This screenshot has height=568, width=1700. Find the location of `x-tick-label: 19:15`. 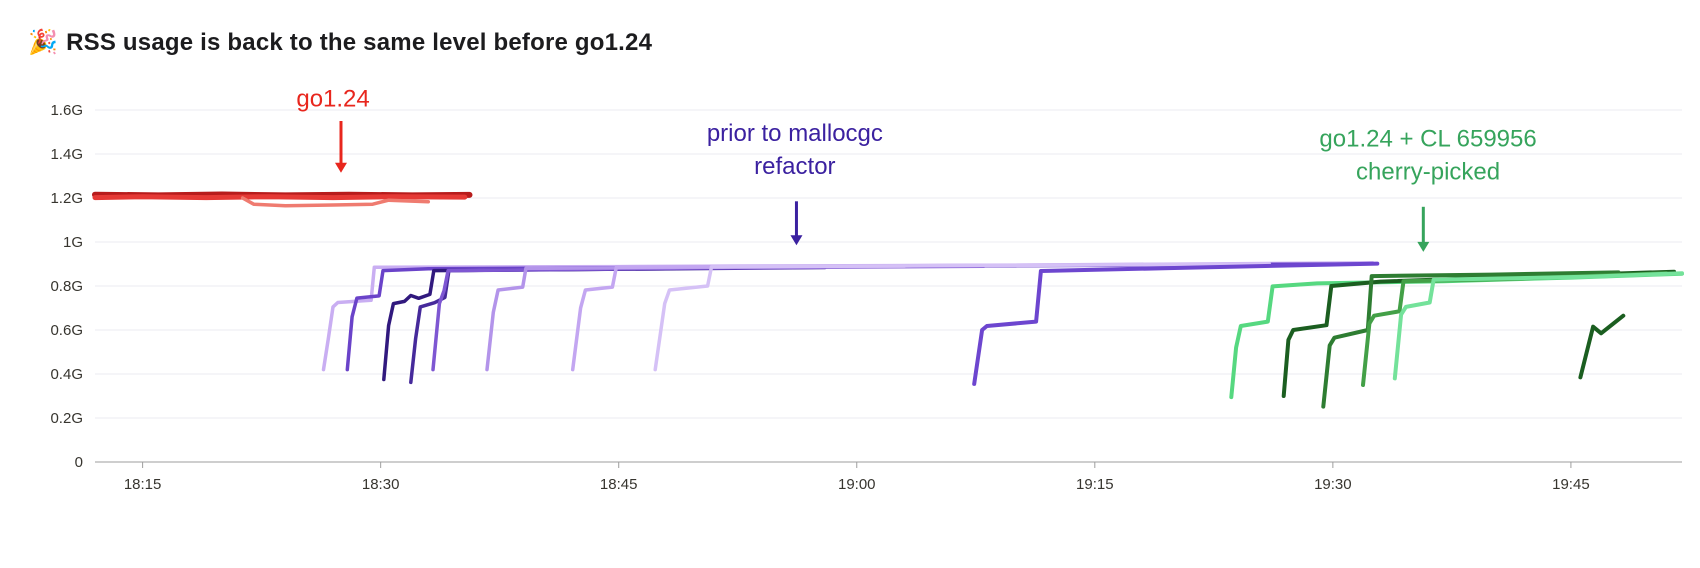

x-tick-label: 19:15 is located at coordinates (1095, 484).